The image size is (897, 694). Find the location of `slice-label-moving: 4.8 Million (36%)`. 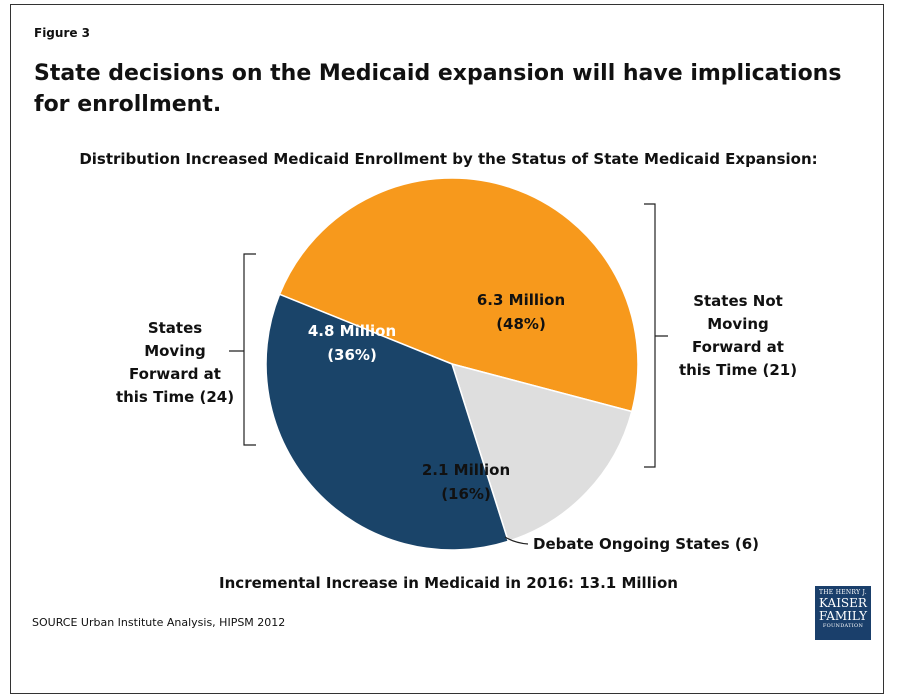

slice-label-moving: 4.8 Million (36%) is located at coordinates (352, 343).